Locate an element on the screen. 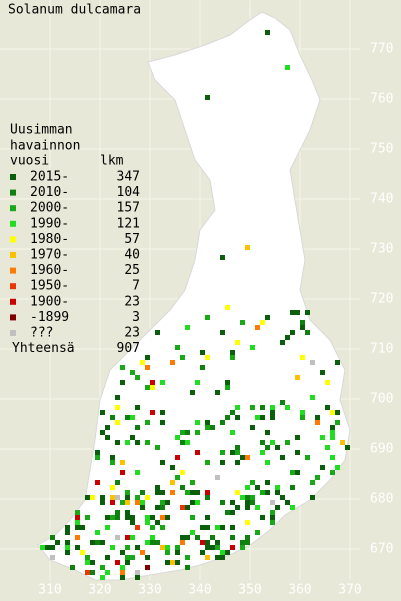  x-label: 320 is located at coordinates (99, 590).